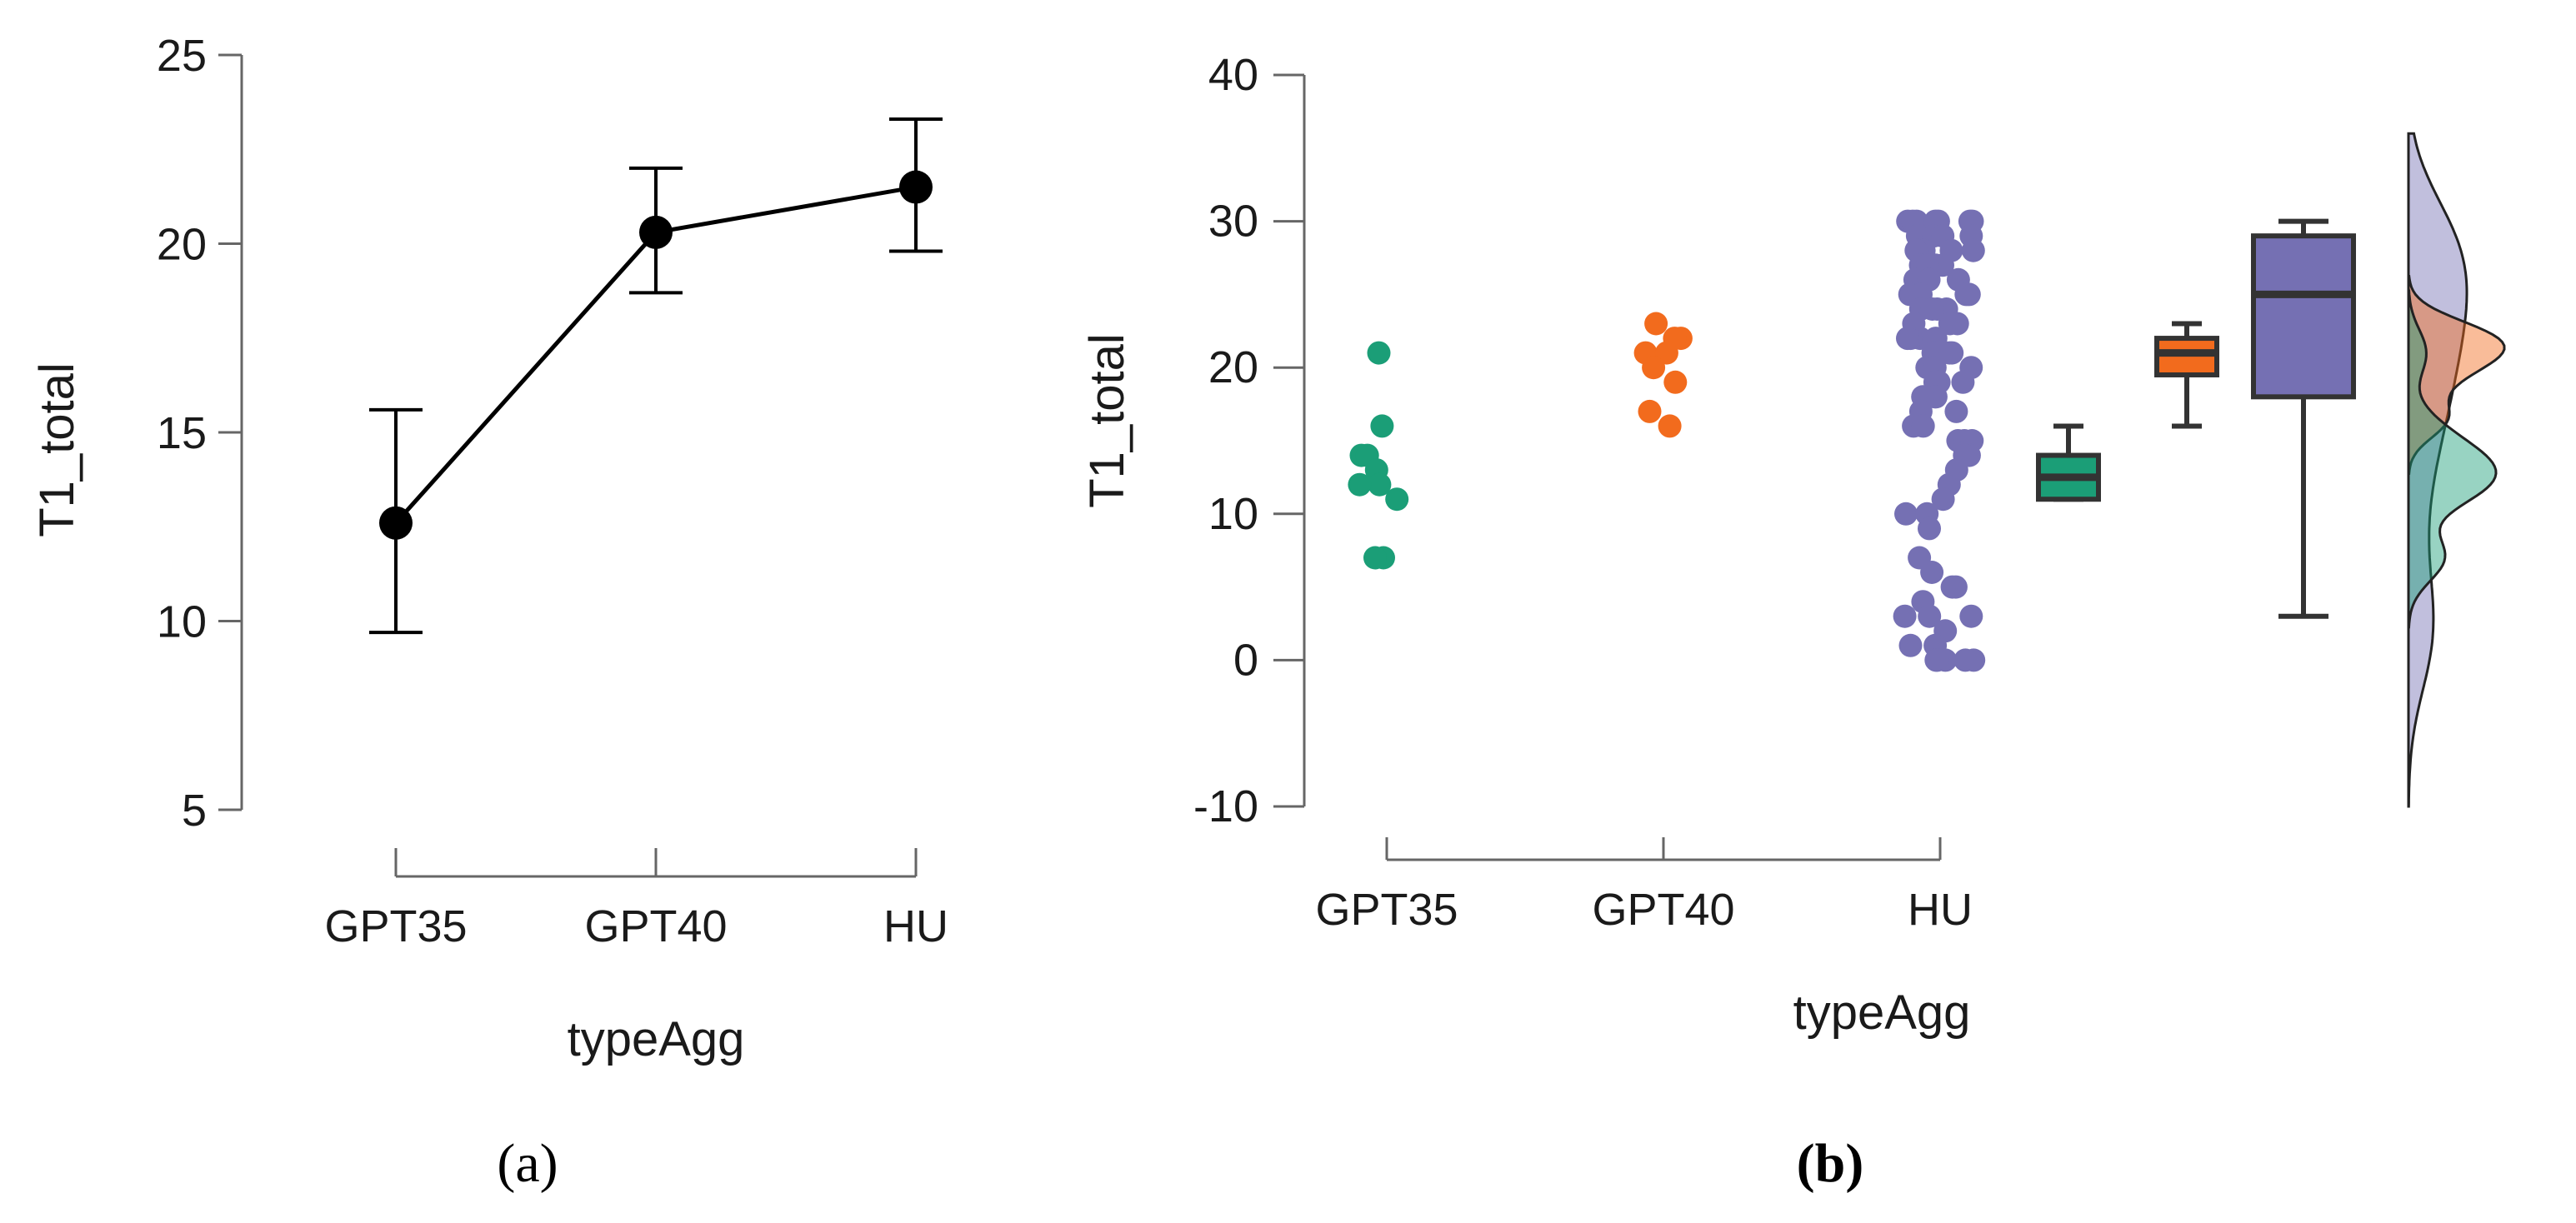 The image size is (2576, 1223). Describe the element at coordinates (1387, 910) in the screenshot. I see `panel-b-x-tick-label: GPT35` at that location.